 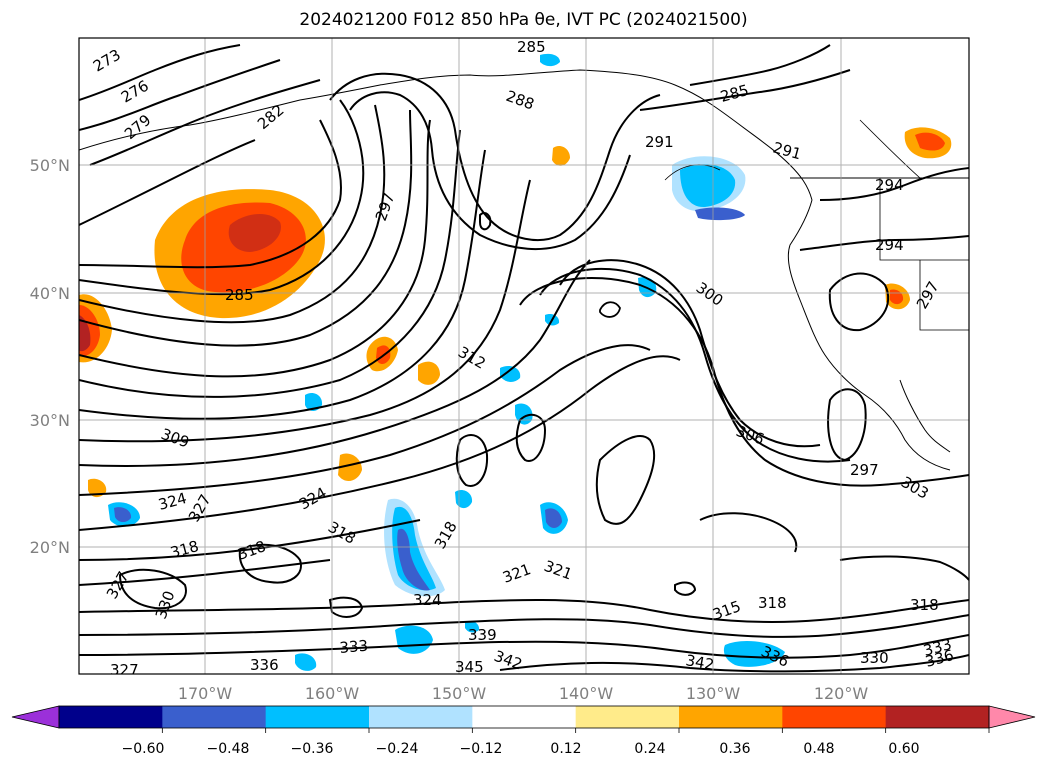 I want to click on lat-labels: 50°N 40°N 30°N 20°N, so click(x=50, y=356).